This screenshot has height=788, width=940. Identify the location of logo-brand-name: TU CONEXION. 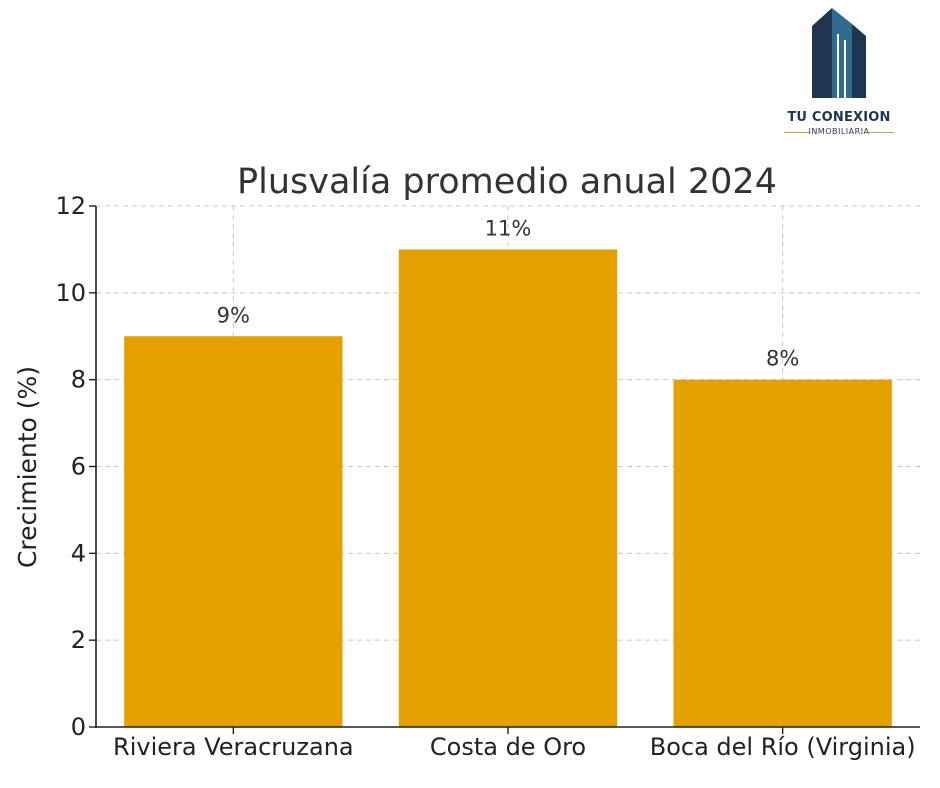
(839, 117).